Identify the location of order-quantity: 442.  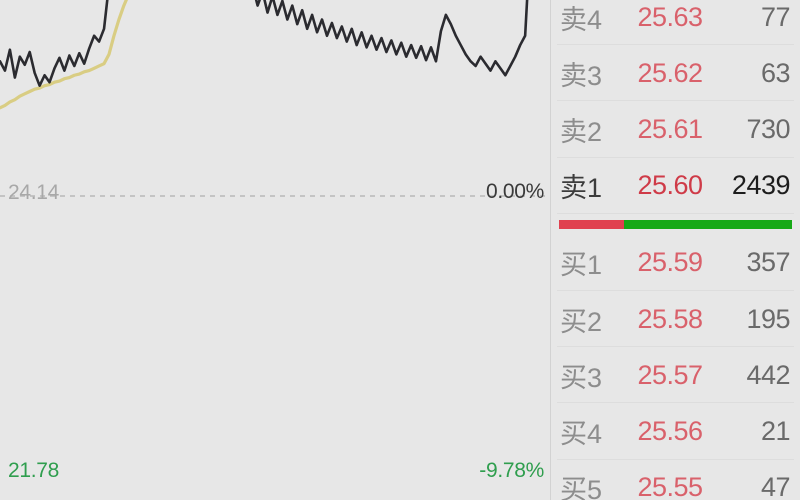
(768, 374).